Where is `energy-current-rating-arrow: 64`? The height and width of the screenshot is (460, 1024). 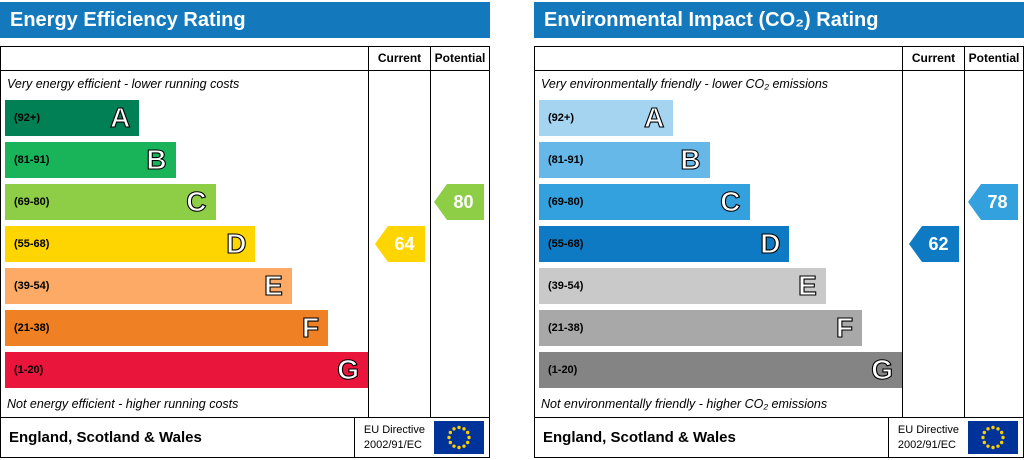
energy-current-rating-arrow: 64 is located at coordinates (400, 244).